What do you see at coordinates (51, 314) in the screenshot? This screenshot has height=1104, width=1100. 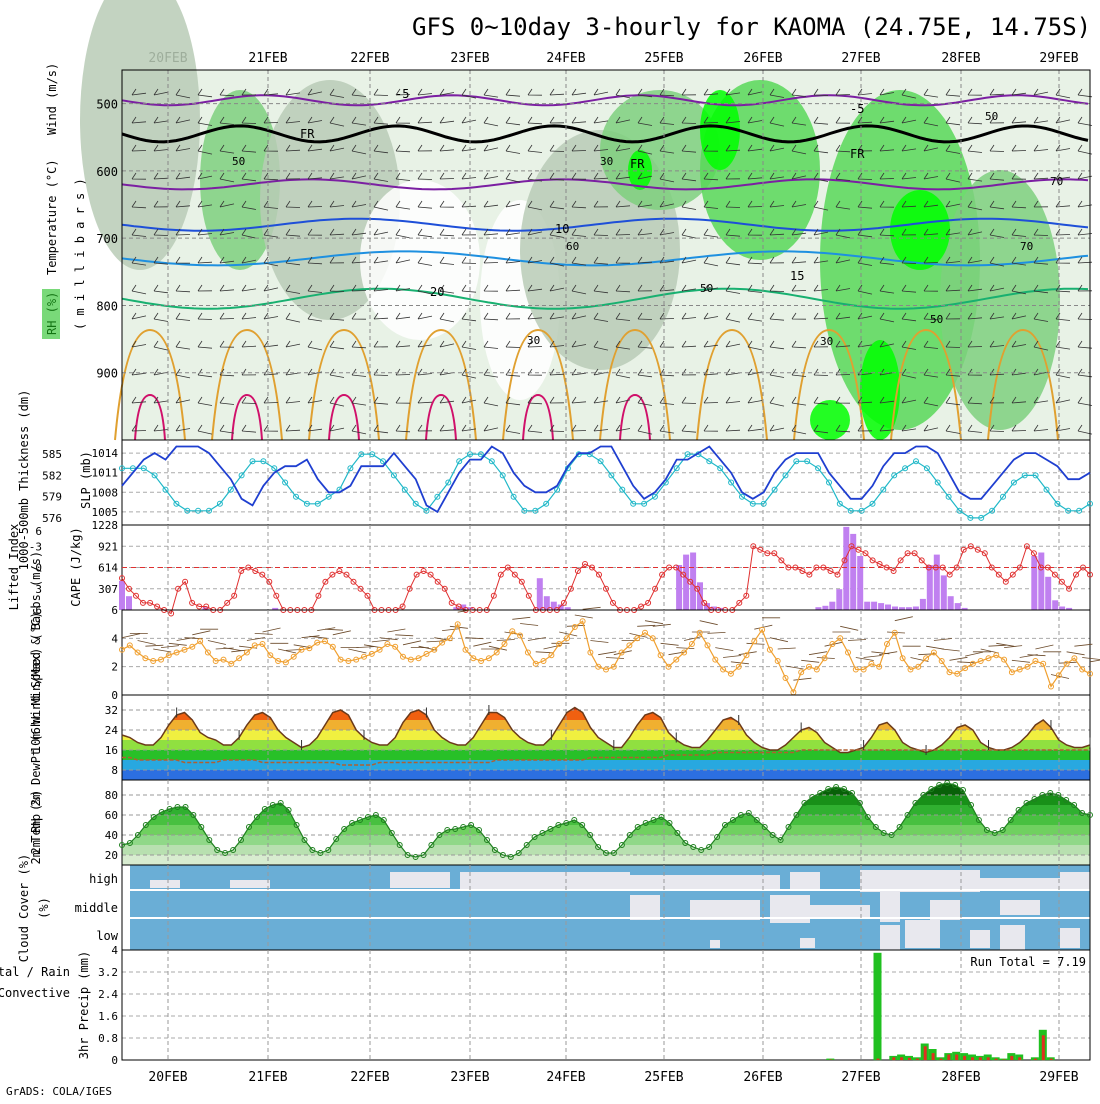 I see `rh-swatch` at bounding box center [51, 314].